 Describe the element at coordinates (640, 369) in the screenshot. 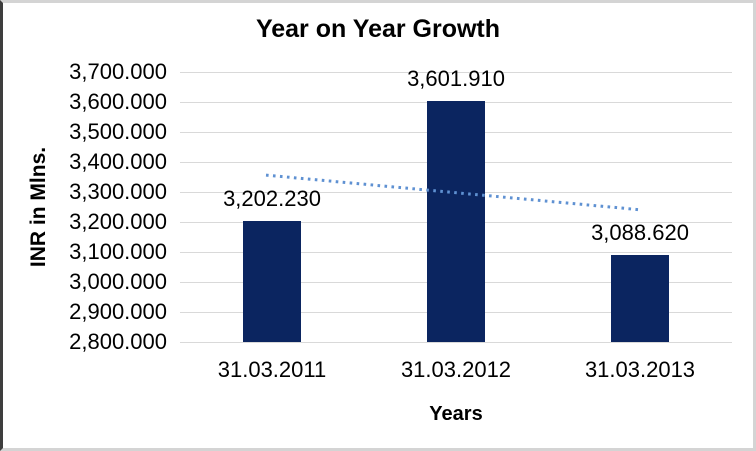

I see `x-tick-label: 31.03.2013` at that location.